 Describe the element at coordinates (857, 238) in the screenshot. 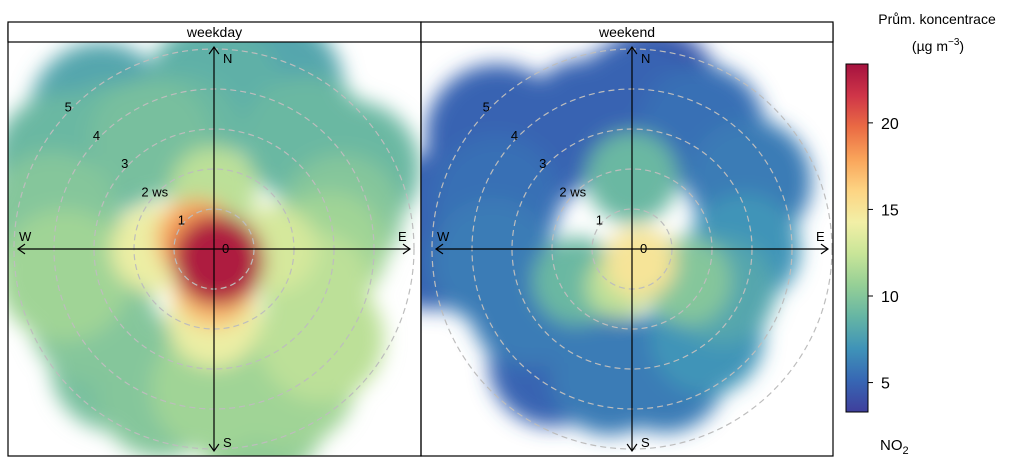

I see `colorbar-scale` at that location.